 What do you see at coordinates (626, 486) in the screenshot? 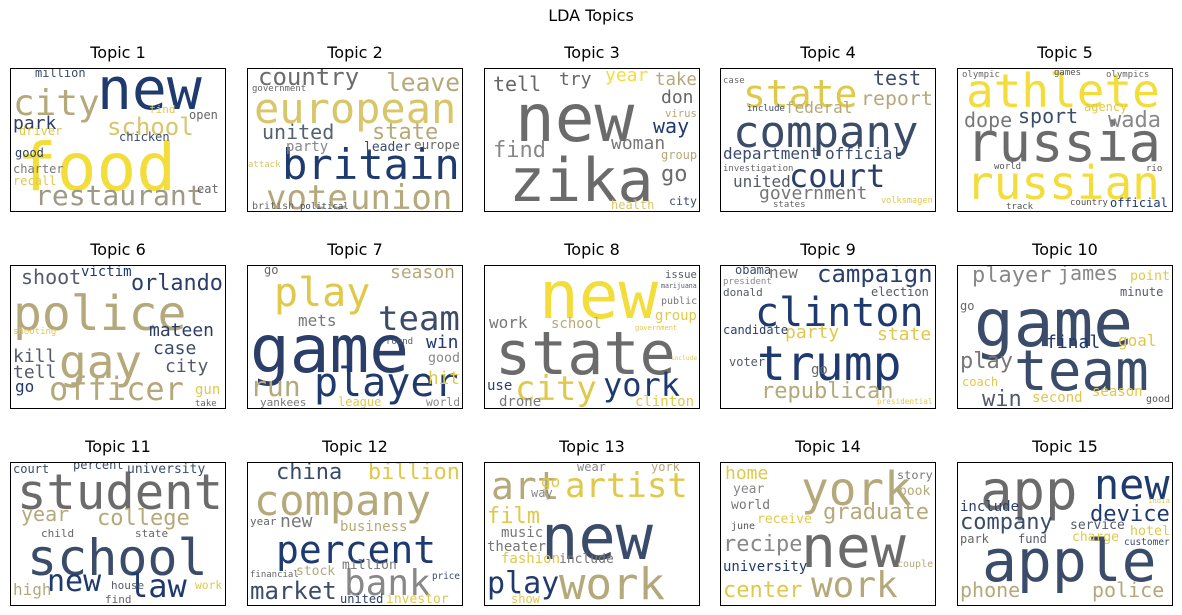
I see `wordcloud-word: artist` at bounding box center [626, 486].